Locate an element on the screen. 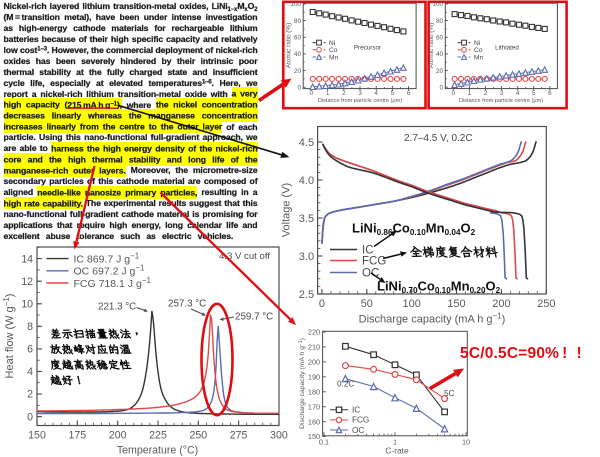 Image resolution: width=600 pixels, height=457 pixels. svg-text: 3.5 is located at coordinates (306, 219).